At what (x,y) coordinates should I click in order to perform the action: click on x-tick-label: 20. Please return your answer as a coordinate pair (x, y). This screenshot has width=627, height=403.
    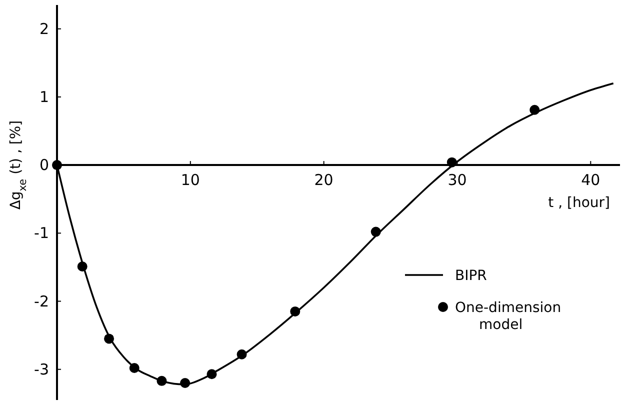
    Looking at the image, I should click on (324, 180).